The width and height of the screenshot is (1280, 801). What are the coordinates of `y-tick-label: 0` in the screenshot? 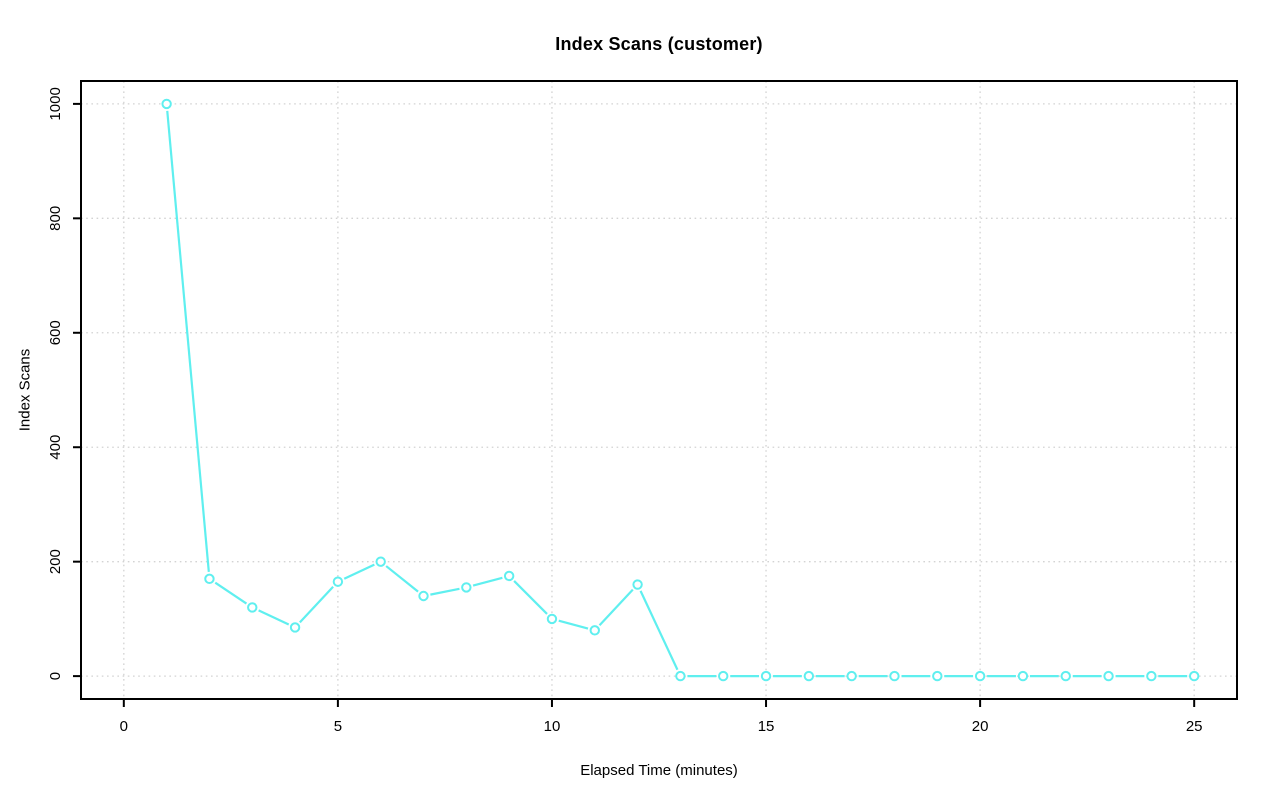 It's located at (55, 676).